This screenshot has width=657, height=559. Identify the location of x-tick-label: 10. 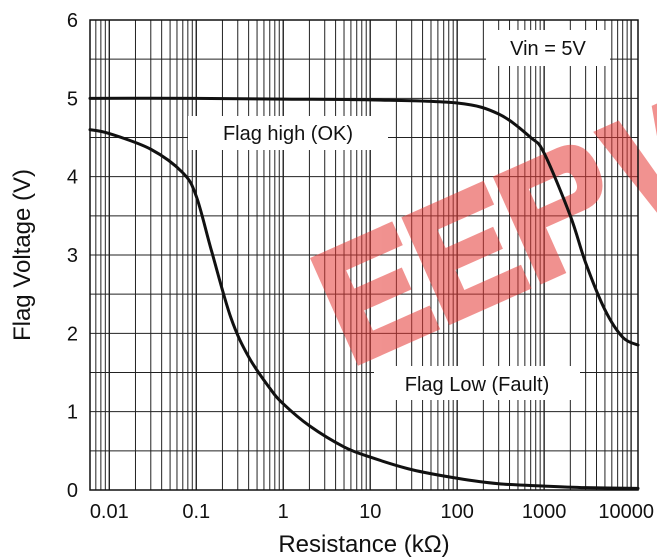
(370, 512).